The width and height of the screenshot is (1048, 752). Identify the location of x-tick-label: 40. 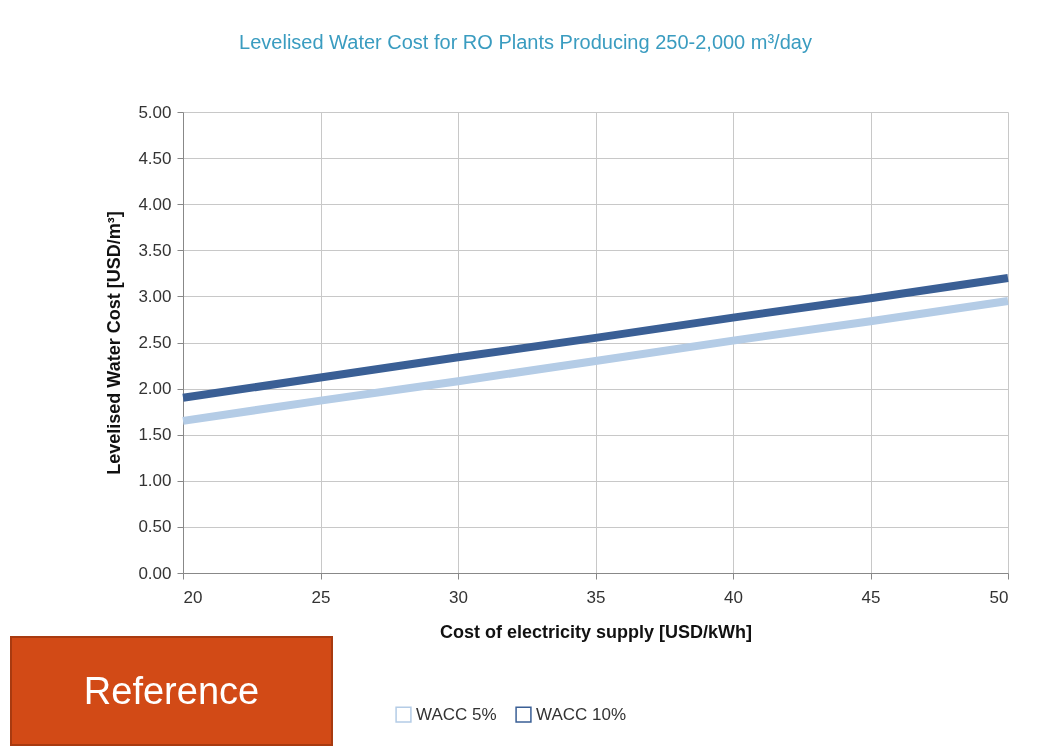
(733, 597).